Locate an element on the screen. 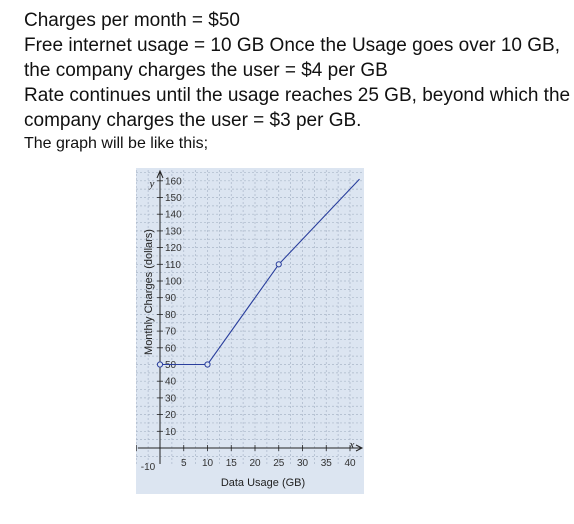  x-tick-label: 20 is located at coordinates (255, 463).